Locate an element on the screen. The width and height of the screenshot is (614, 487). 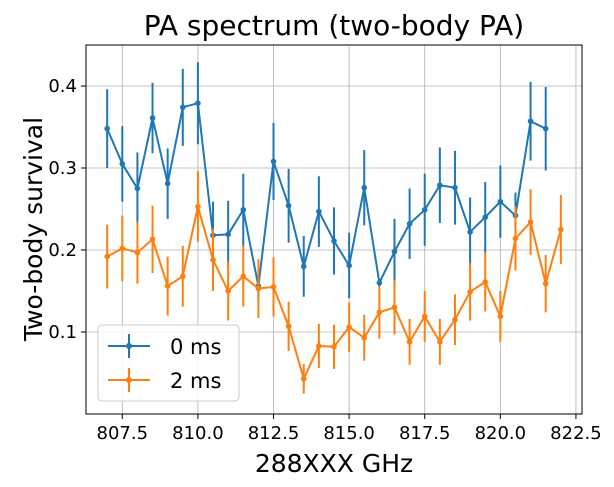
x-tick-label: 807.5 is located at coordinates (123, 433).